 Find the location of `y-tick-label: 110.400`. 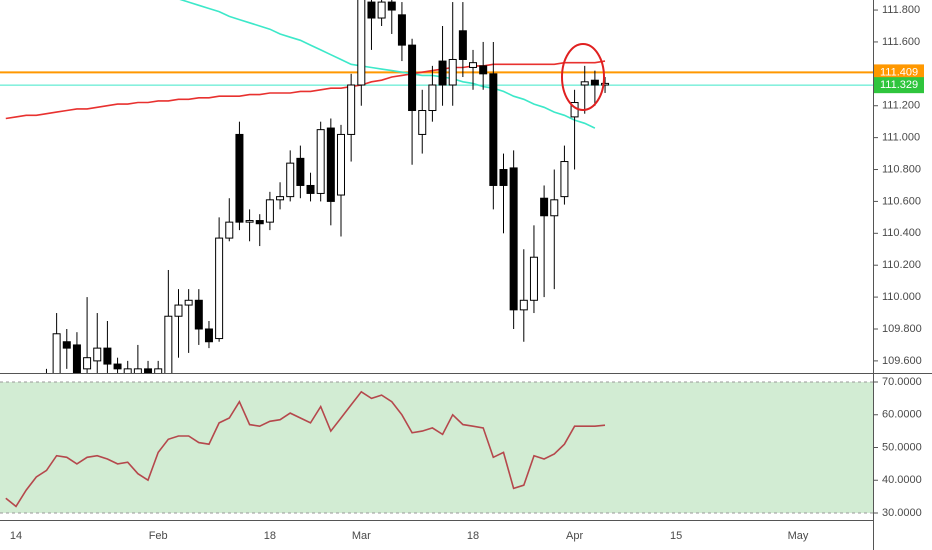

y-tick-label: 110.400 is located at coordinates (901, 233).